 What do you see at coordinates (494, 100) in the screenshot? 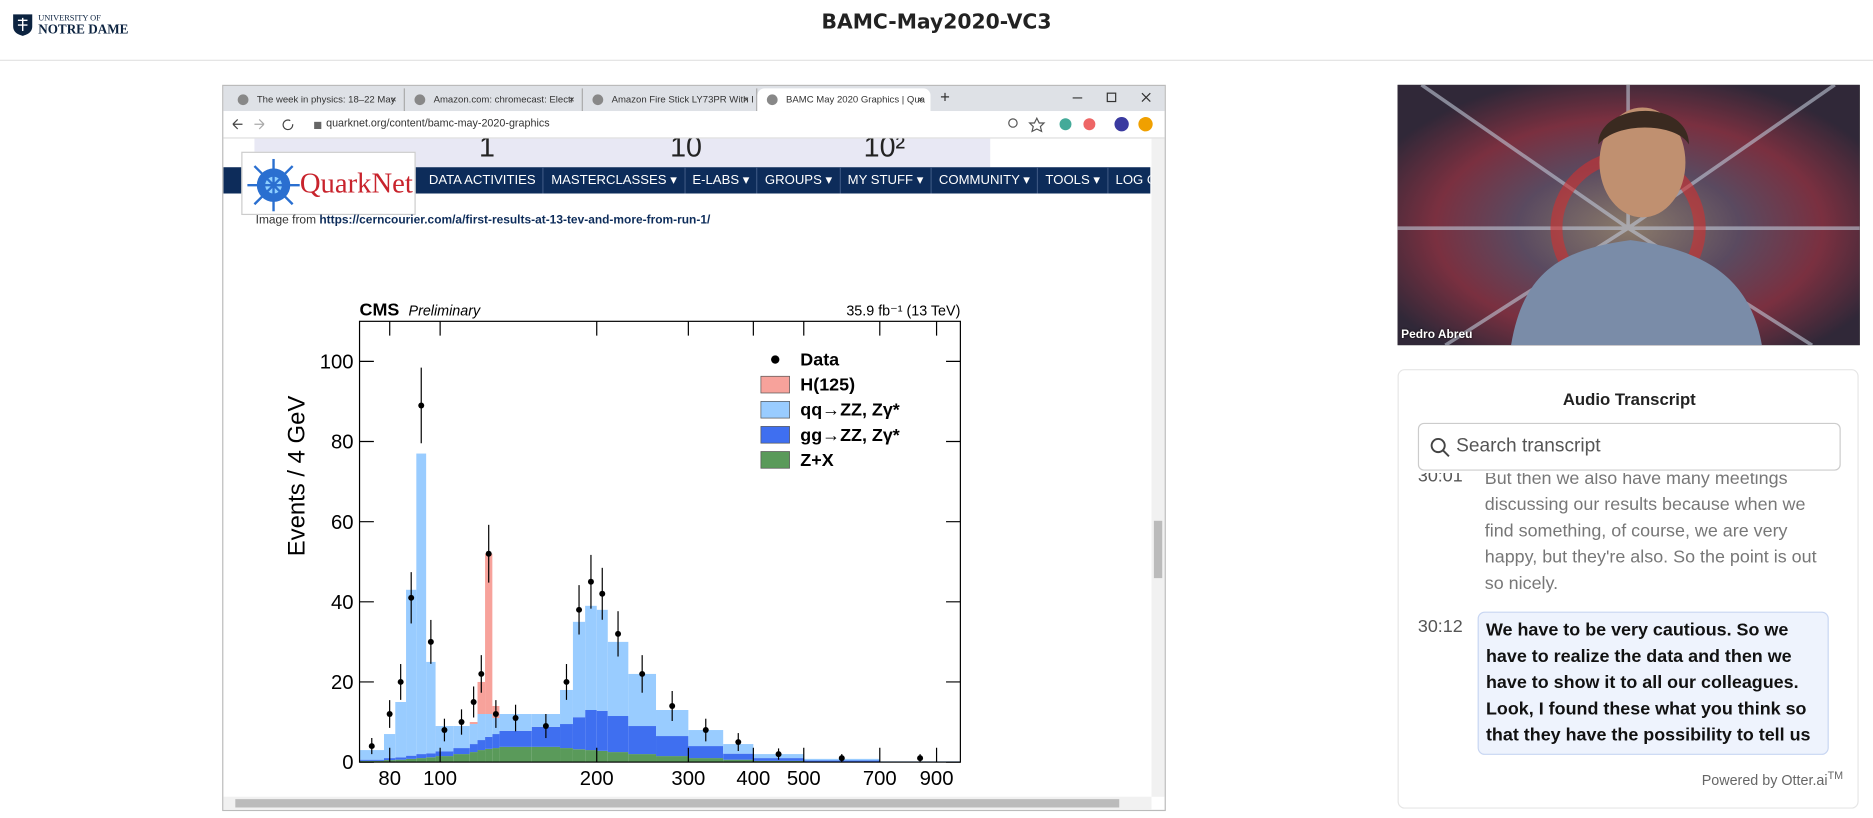
I see `browser-tab: Amazon.com: chromecast: Electr ×` at bounding box center [494, 100].